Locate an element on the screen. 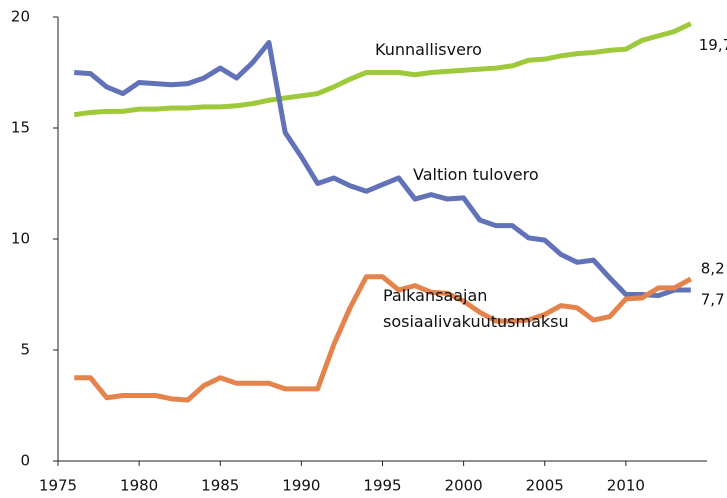  y-tick-label: 5 is located at coordinates (25, 350).